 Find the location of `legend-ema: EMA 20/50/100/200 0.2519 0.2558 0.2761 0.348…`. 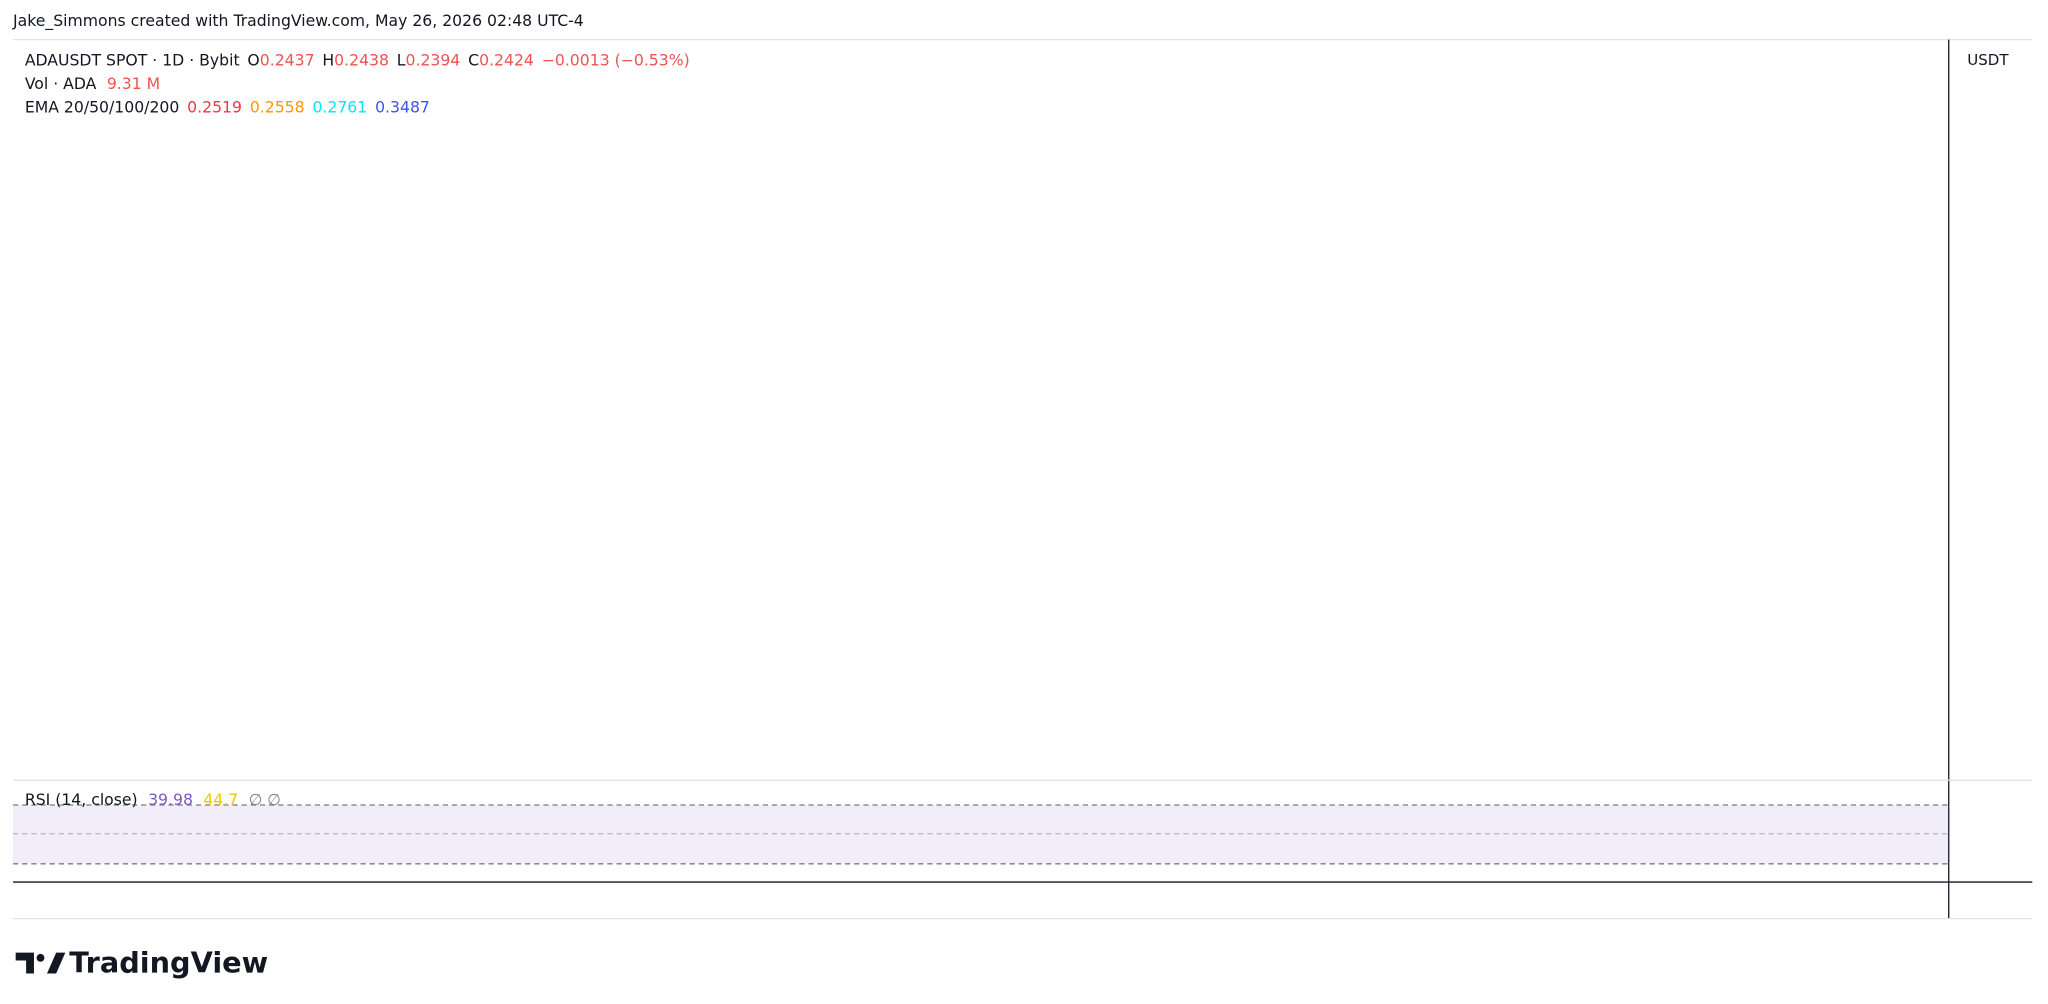

legend-ema: EMA 20/50/100/200 0.2519 0.2558 0.2761 0.348… is located at coordinates (227, 106).